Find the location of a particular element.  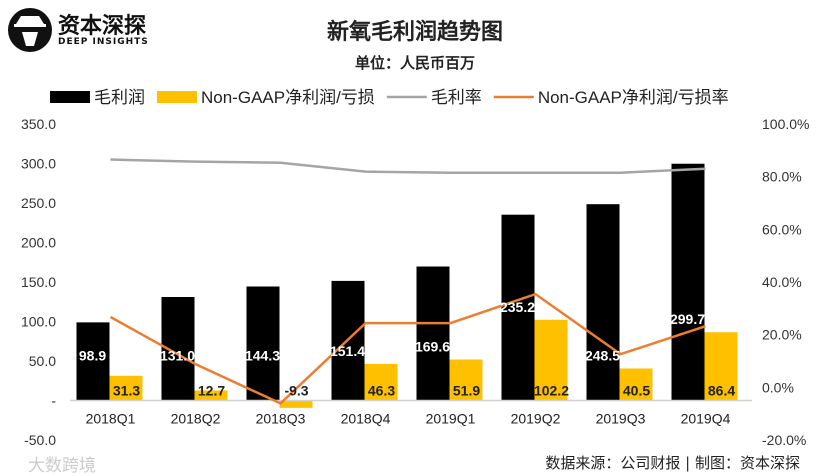

right-axis-tick: 100.0% is located at coordinates (785, 124).